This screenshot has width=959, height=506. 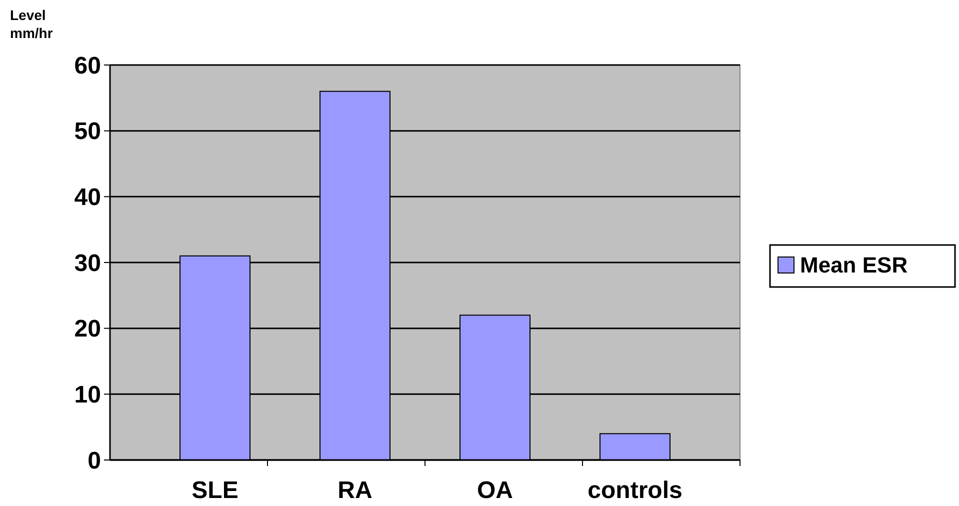 What do you see at coordinates (635, 490) in the screenshot?
I see `x-tick-label: controls` at bounding box center [635, 490].